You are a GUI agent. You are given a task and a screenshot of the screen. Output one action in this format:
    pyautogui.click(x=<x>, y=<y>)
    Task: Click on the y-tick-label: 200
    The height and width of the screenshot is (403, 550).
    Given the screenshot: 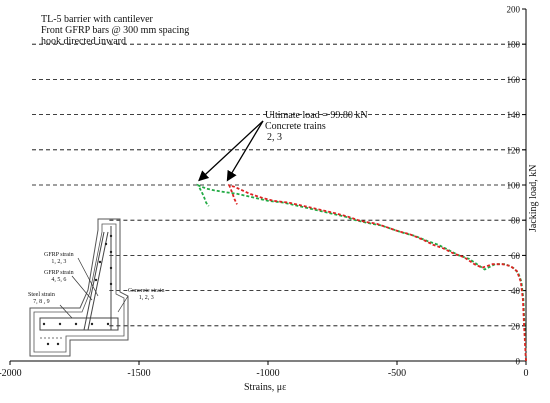 What is the action you would take?
    pyautogui.click(x=514, y=10)
    